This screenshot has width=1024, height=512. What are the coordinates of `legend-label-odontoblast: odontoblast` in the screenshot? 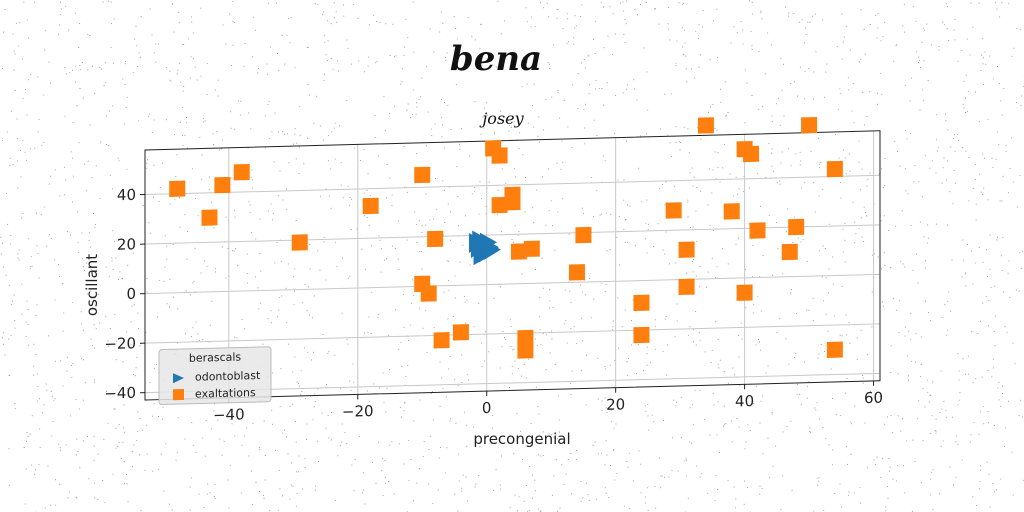 It's located at (228, 376).